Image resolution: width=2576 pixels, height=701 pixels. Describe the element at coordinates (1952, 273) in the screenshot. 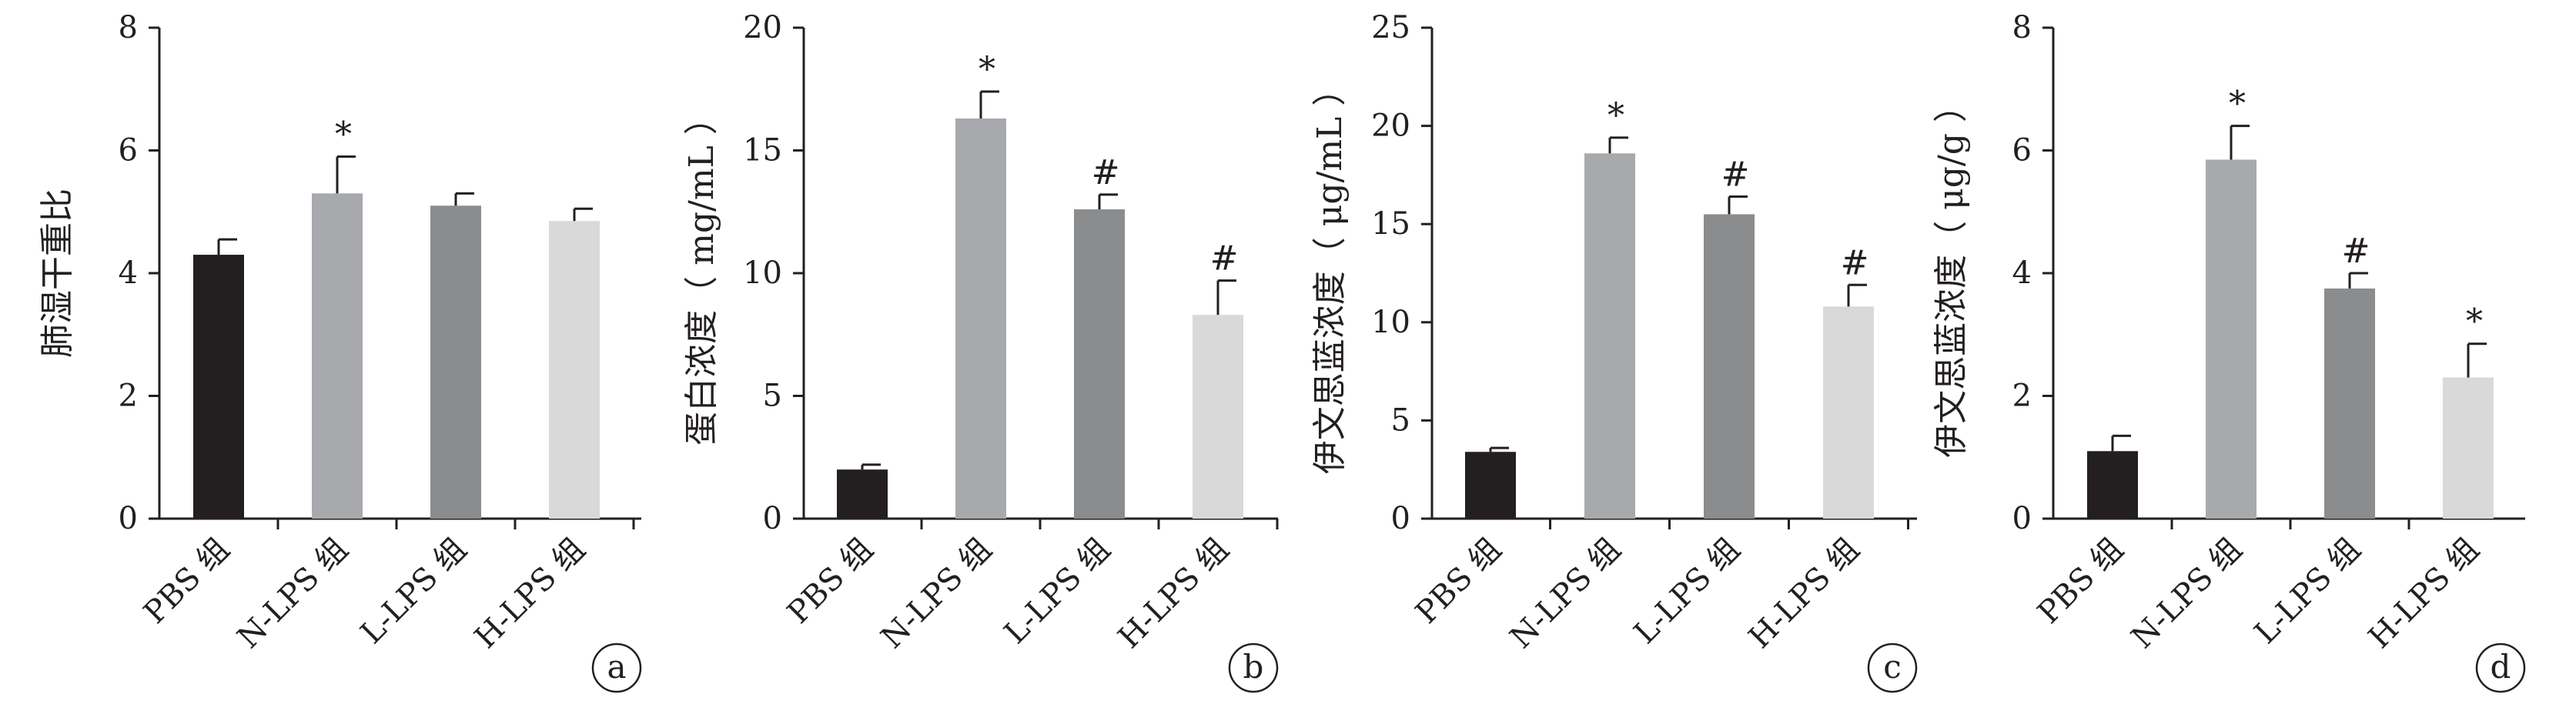

I see `y-axis-title: 伊文思蓝浓度（ μg/g ）` at that location.